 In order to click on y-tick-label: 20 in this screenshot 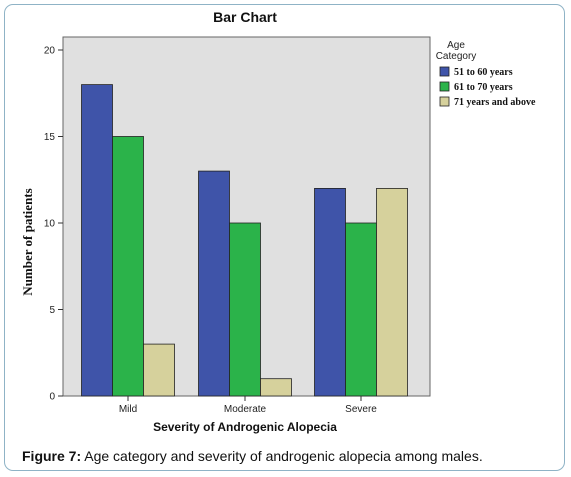, I will do `click(50, 51)`.